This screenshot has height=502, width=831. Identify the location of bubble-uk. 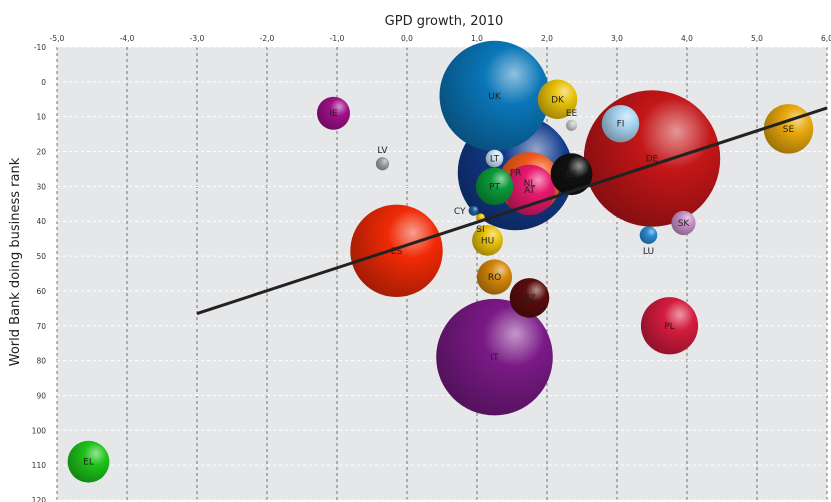
(494, 95).